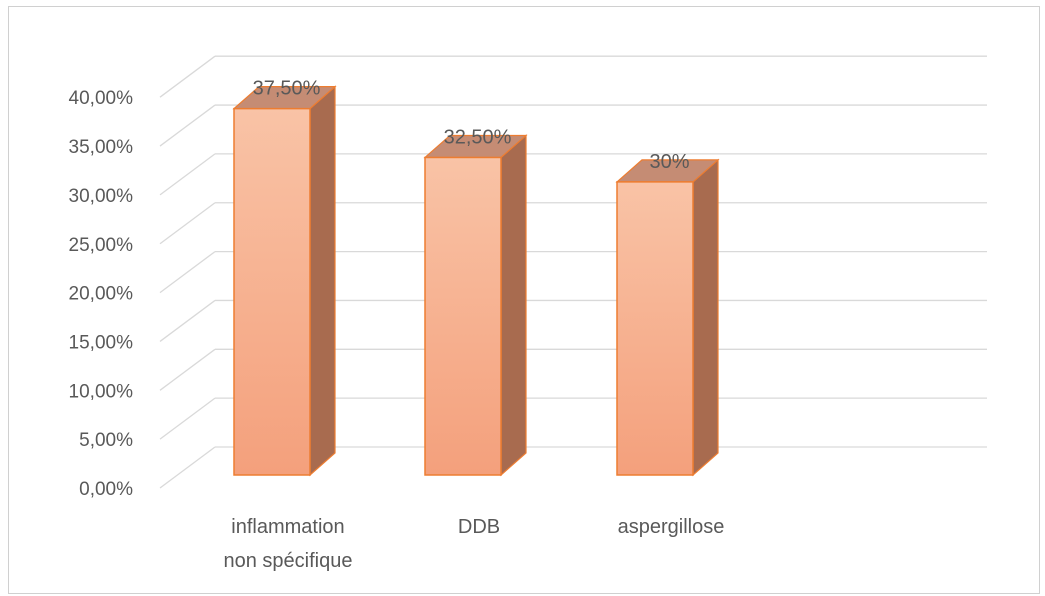 This screenshot has height=596, width=1045. What do you see at coordinates (101, 98) in the screenshot?
I see `y-tick-label: 40,00%` at bounding box center [101, 98].